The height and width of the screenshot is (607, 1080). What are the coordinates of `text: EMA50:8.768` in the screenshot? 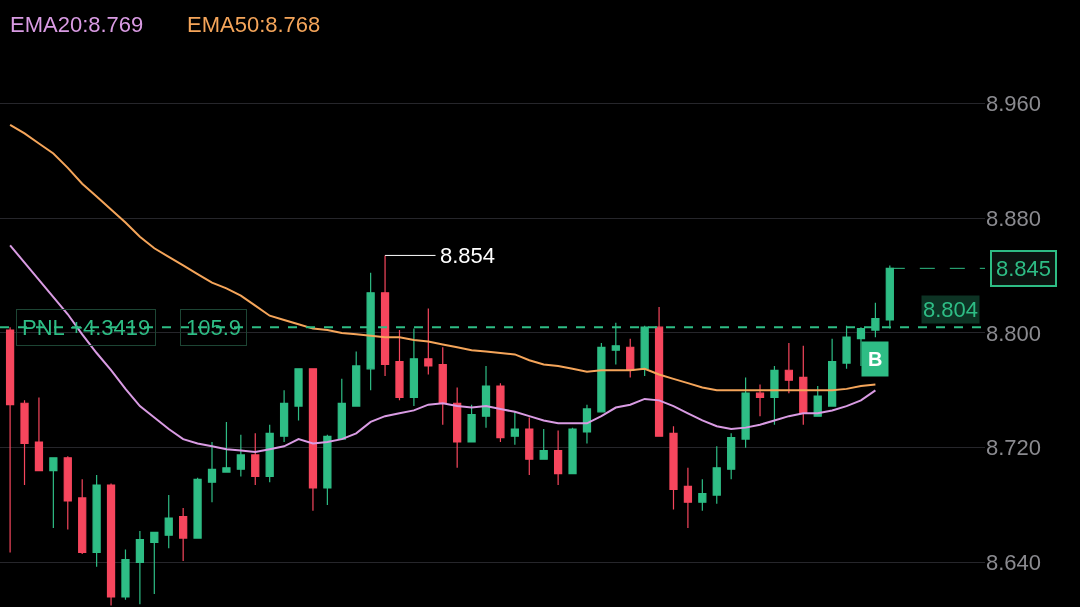 It's located at (254, 24).